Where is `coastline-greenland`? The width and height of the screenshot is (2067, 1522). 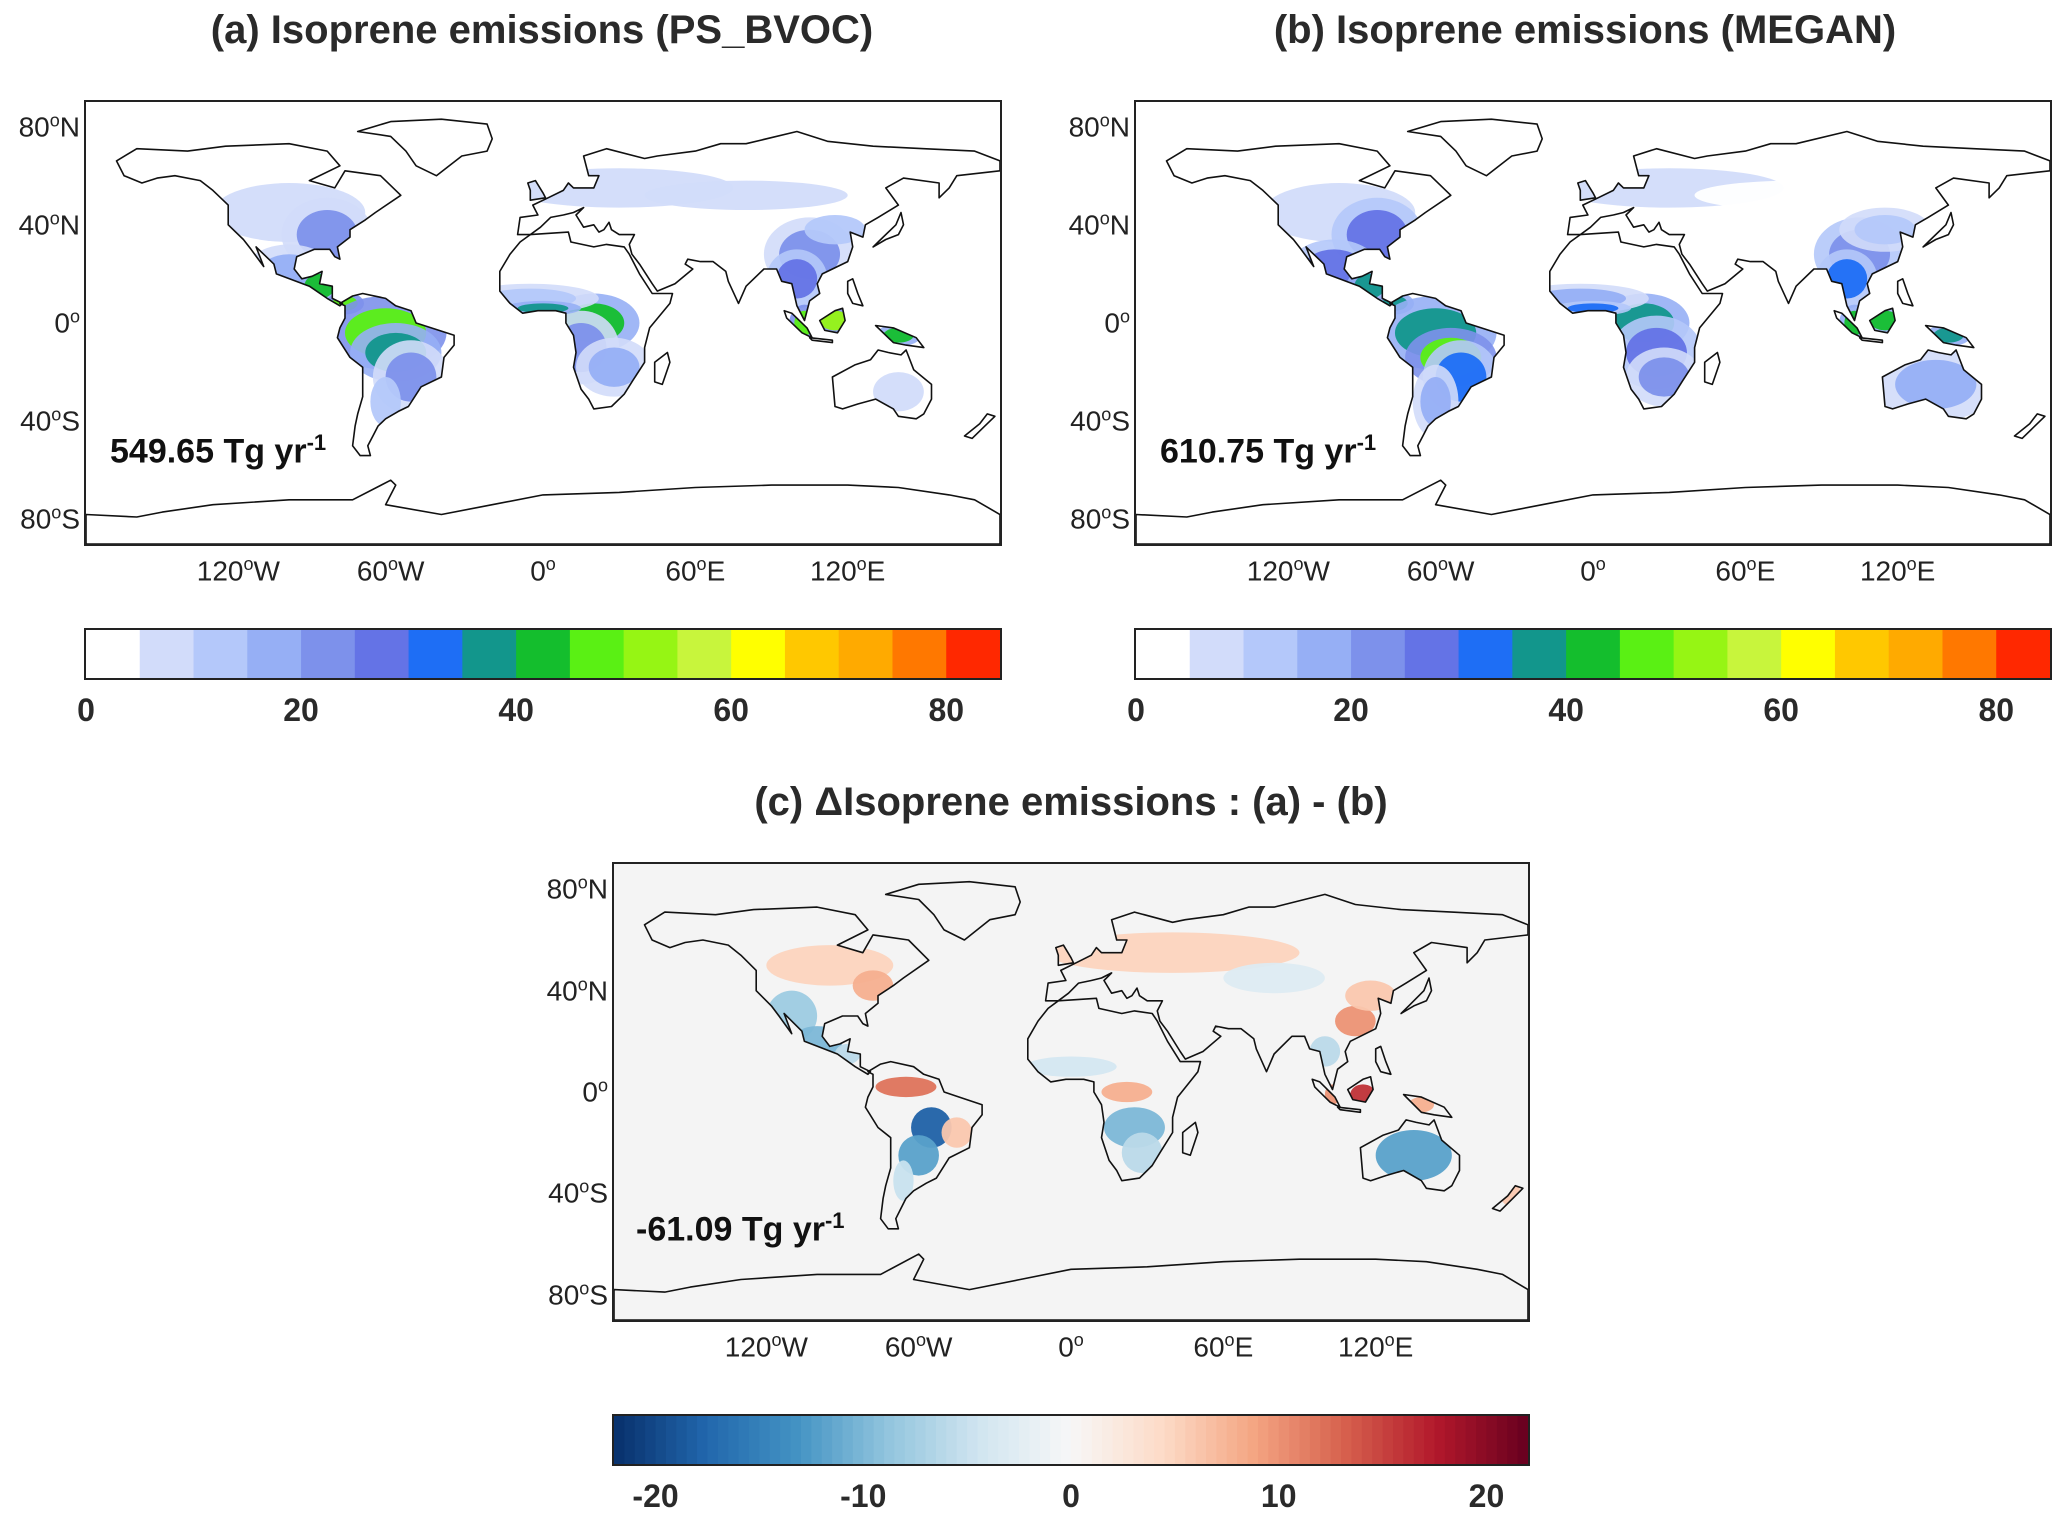 coastline-greenland is located at coordinates (424, 147).